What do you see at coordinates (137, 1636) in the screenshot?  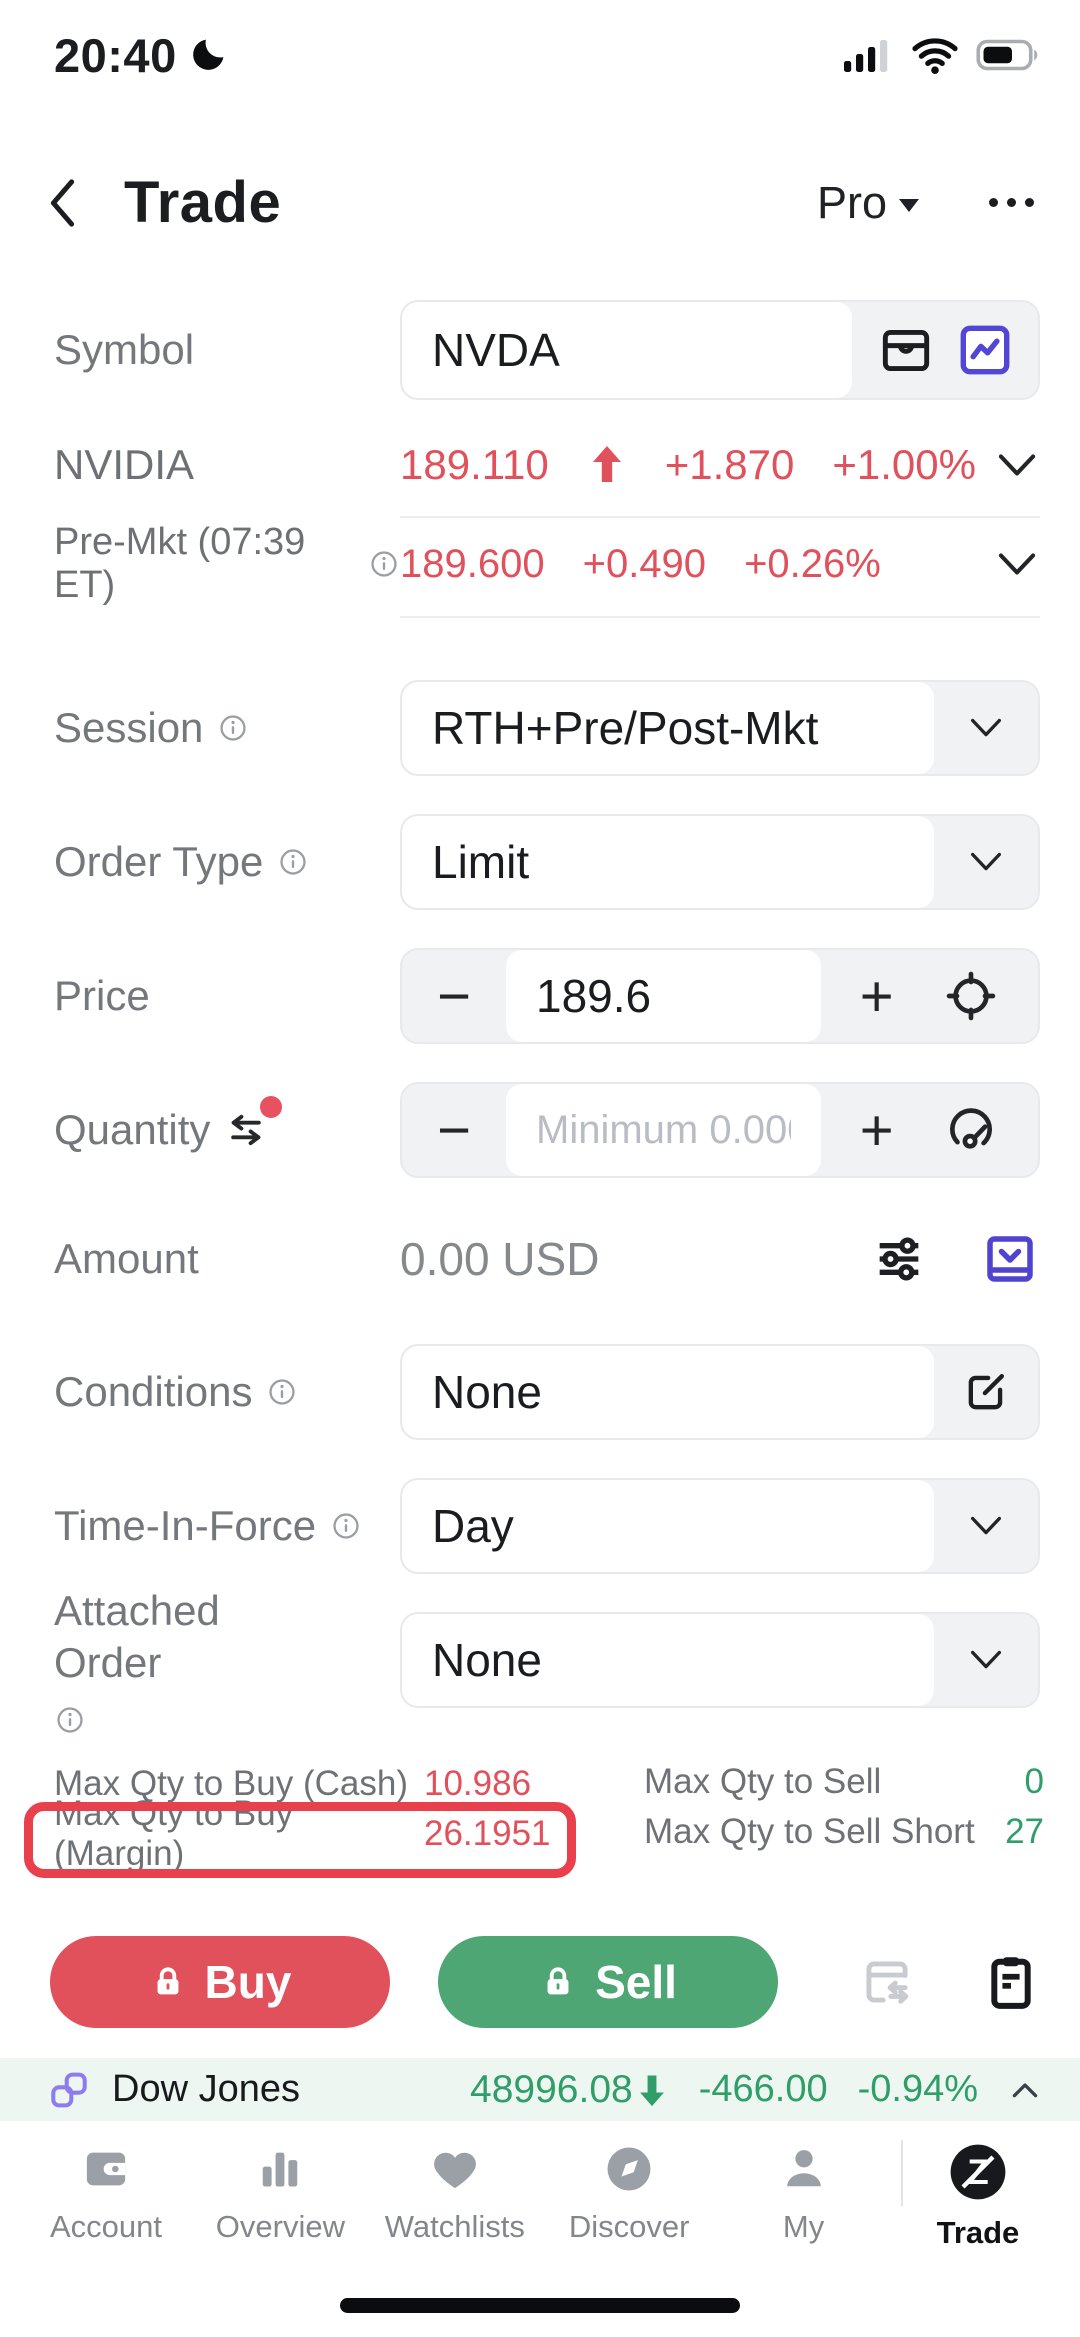 I see `attached-order-label: Attached Order` at bounding box center [137, 1636].